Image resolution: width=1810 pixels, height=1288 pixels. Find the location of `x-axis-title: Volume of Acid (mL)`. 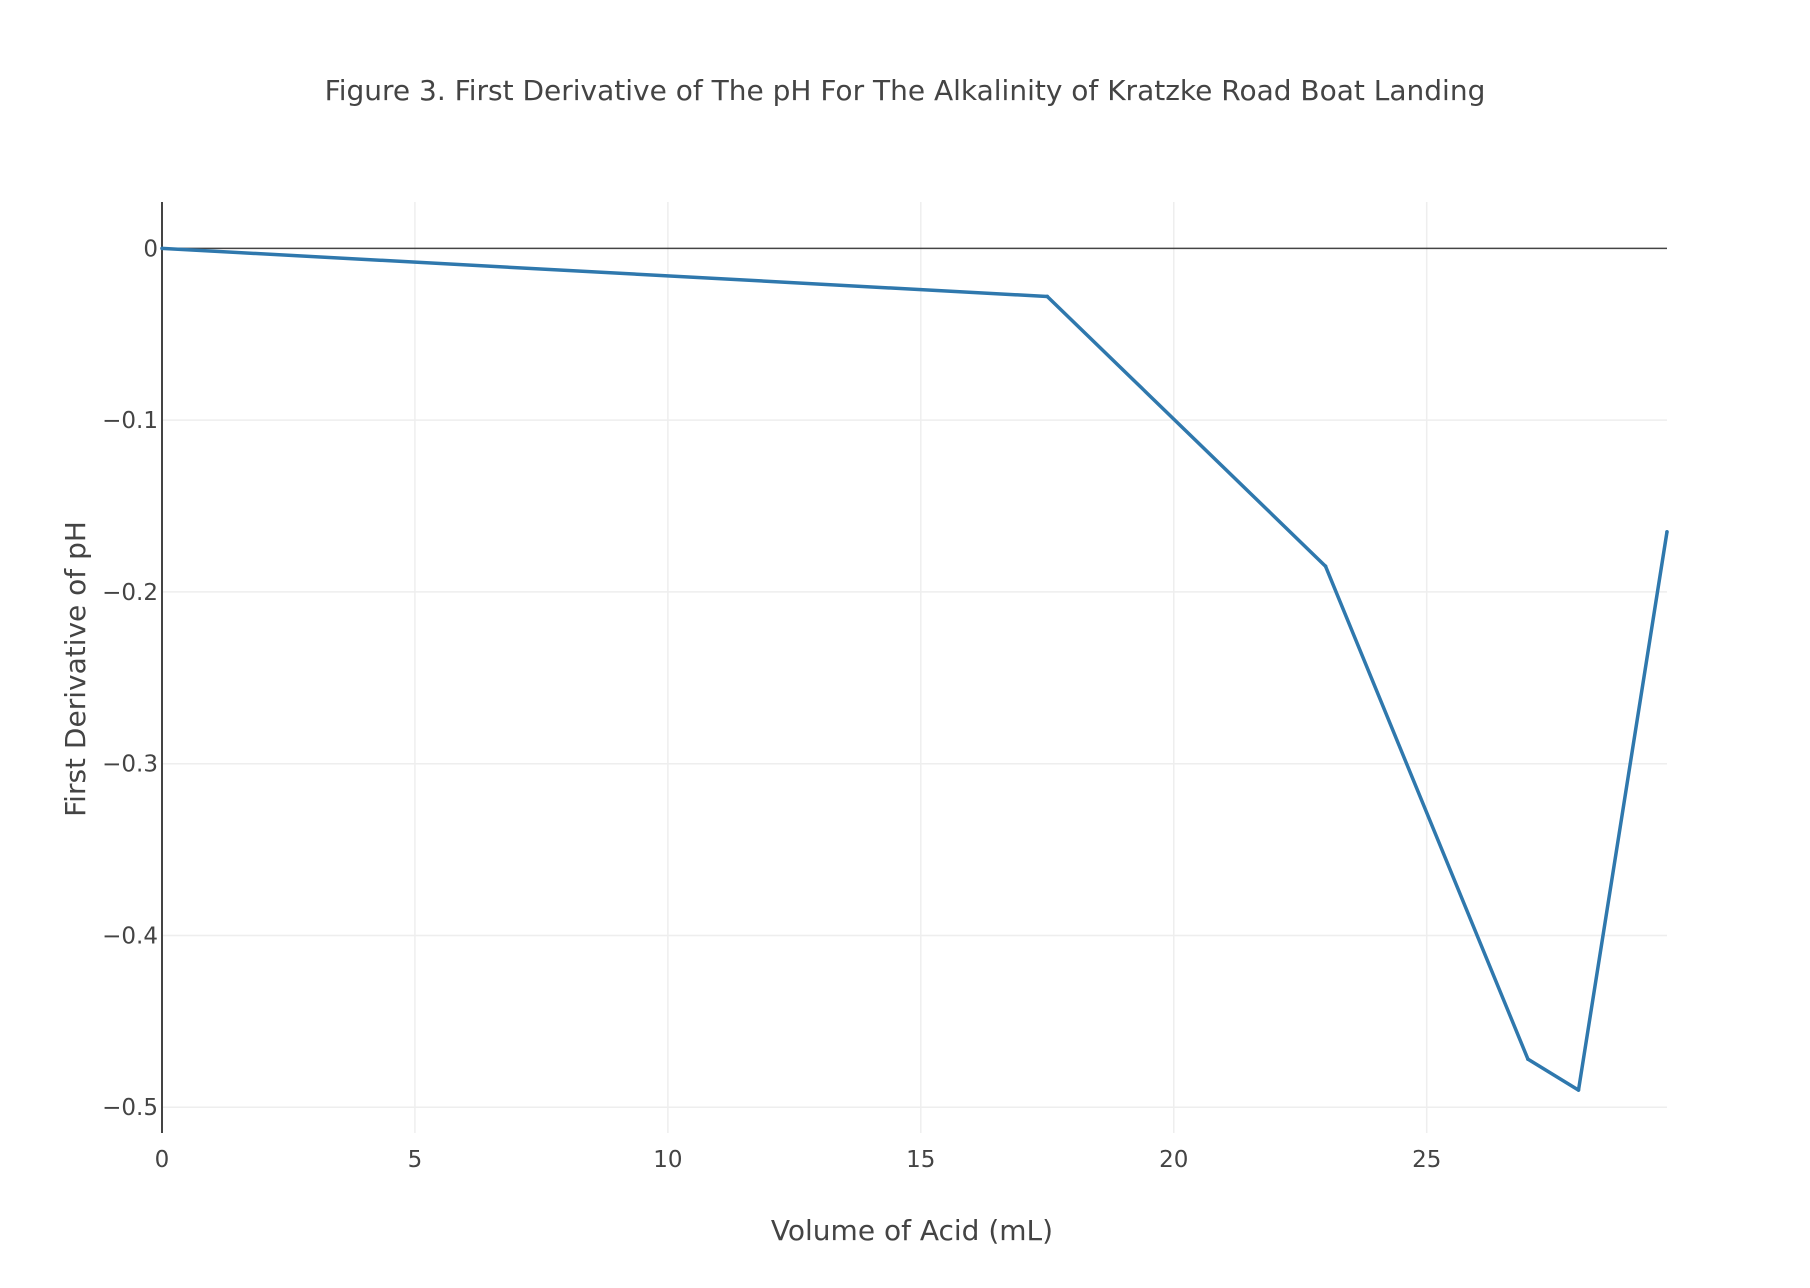

x-axis-title: Volume of Acid (mL) is located at coordinates (912, 1230).